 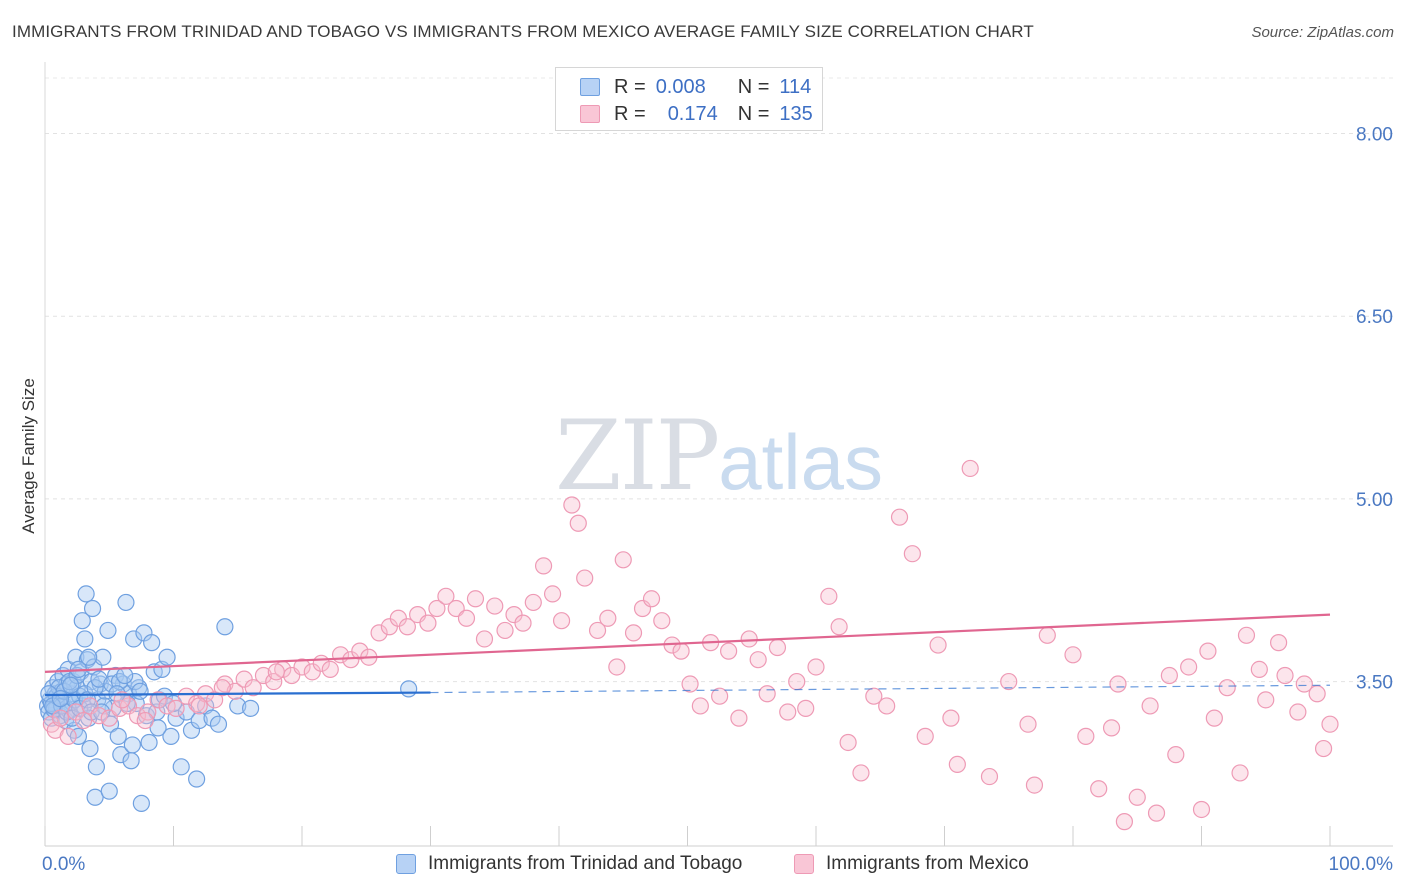 I want to click on y-tick-label: 8.00, so click(x=1374, y=135).